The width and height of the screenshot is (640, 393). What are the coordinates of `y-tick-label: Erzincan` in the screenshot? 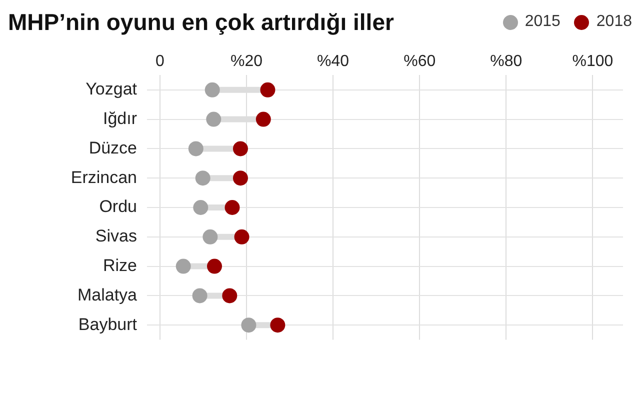 It's located at (103, 177).